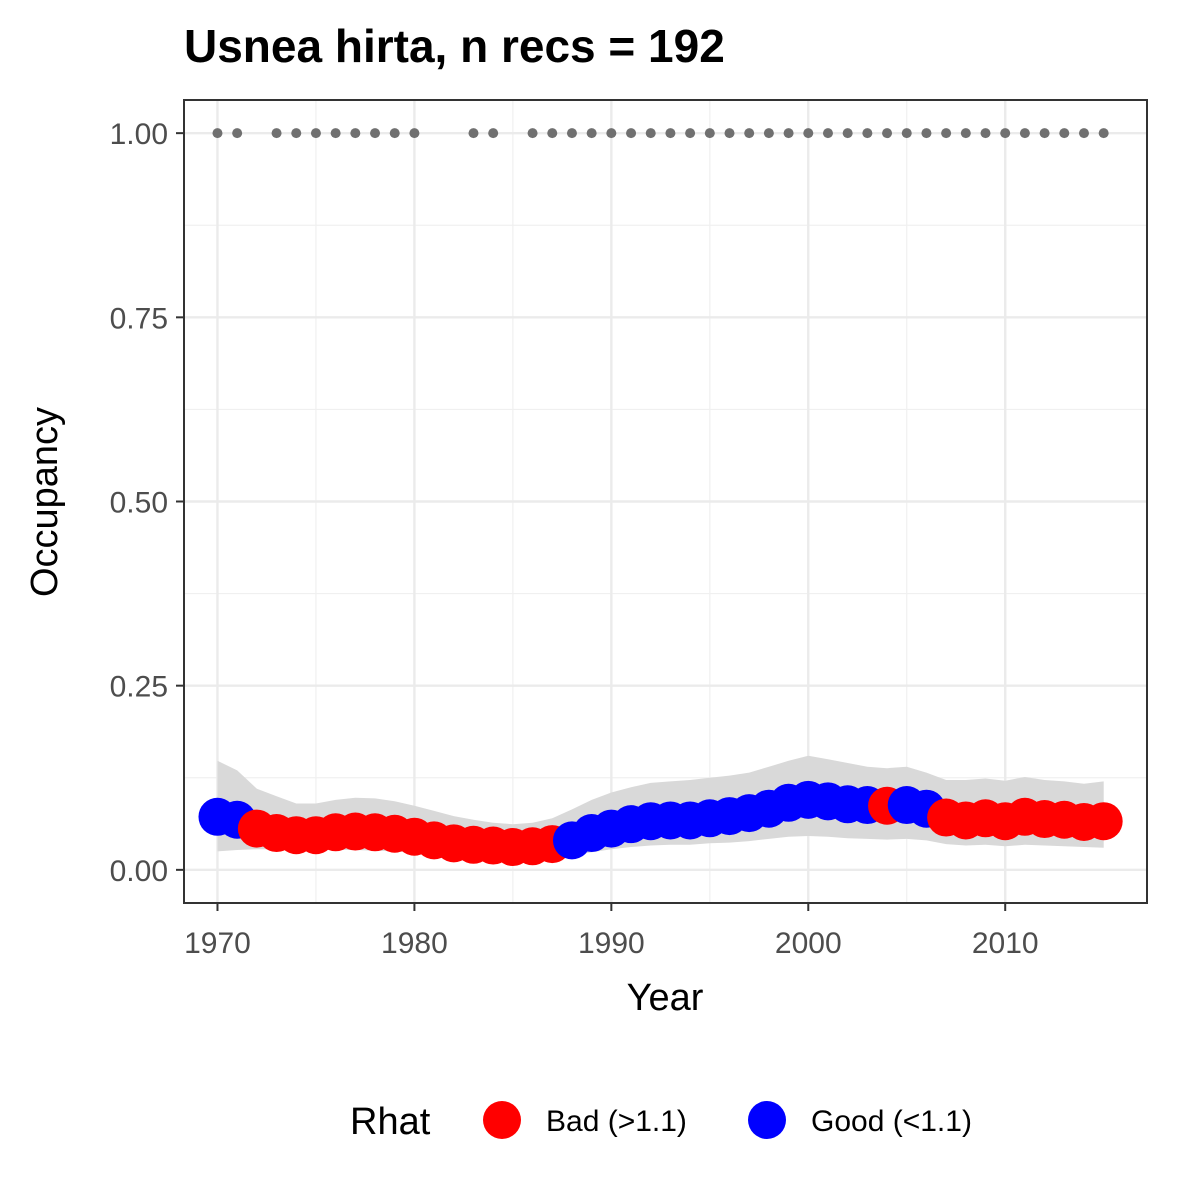  What do you see at coordinates (139, 687) in the screenshot?
I see `y-tick-label: 0.25` at bounding box center [139, 687].